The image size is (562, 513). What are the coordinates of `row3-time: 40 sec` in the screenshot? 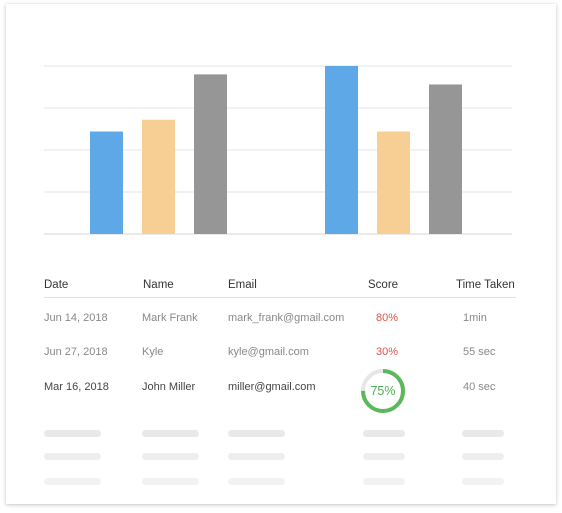 It's located at (479, 387).